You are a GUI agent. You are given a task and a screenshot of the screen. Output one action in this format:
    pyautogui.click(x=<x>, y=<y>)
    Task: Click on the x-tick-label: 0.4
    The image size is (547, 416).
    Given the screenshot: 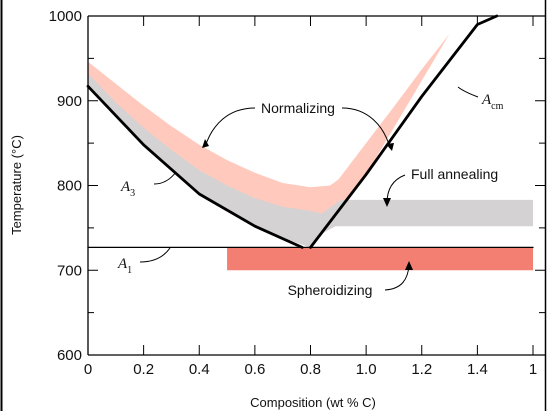 What is the action you would take?
    pyautogui.click(x=199, y=369)
    